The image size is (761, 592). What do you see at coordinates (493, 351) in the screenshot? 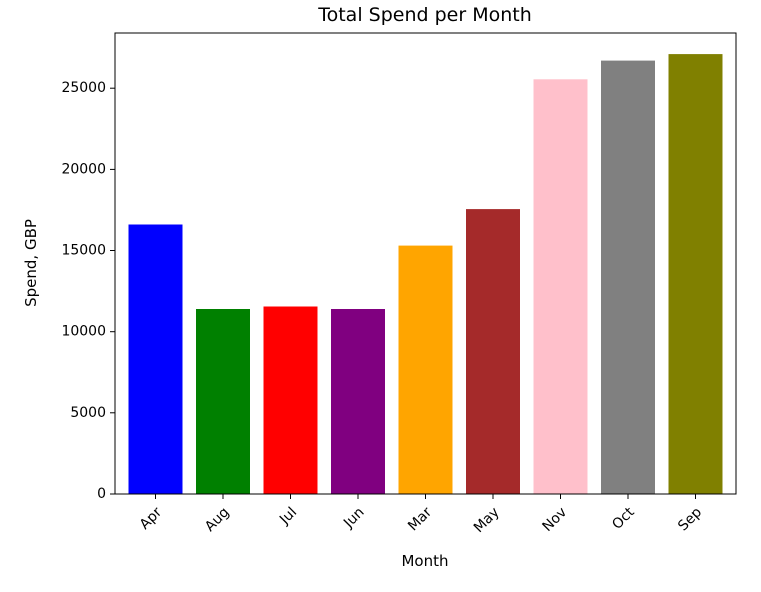
I see `bar-may` at bounding box center [493, 351].